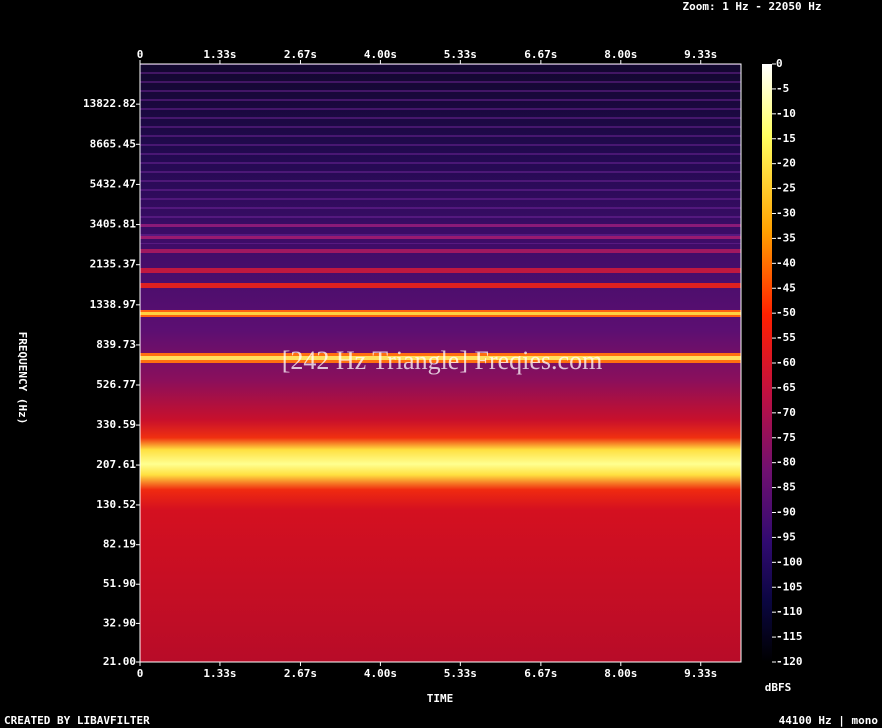 The image size is (882, 728). I want to click on colorbar-tick-label: -80, so click(786, 462).